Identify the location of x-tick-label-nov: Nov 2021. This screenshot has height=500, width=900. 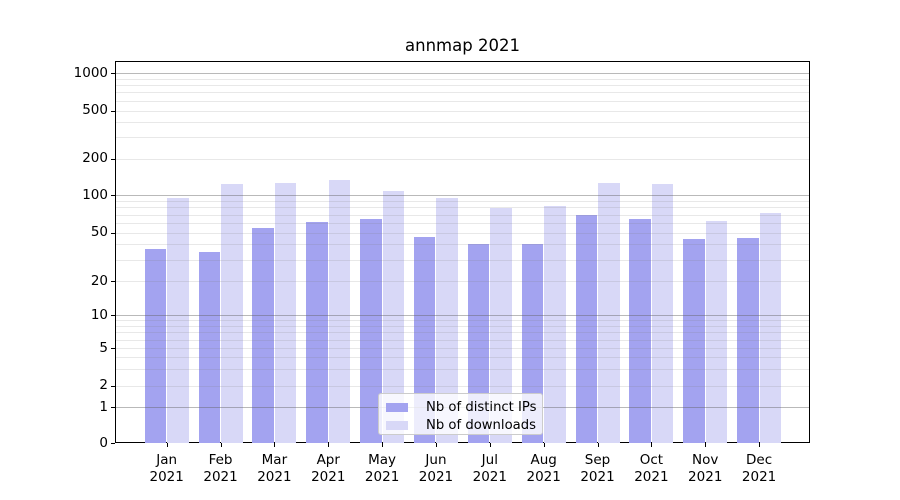
(705, 468).